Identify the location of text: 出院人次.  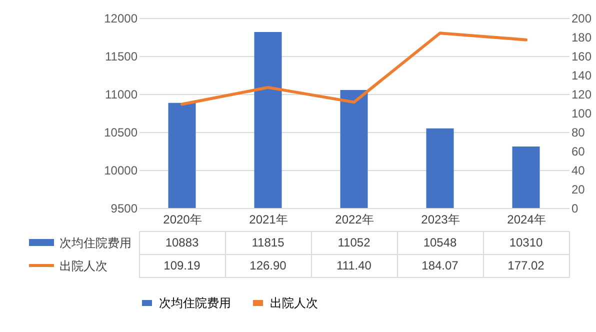
(294, 303).